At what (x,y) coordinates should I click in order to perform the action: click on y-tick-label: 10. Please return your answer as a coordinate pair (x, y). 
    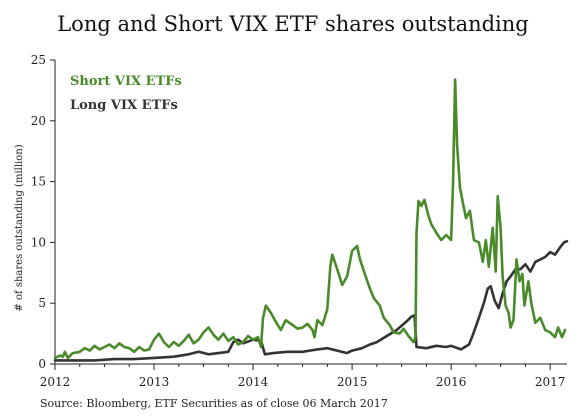
    Looking at the image, I should click on (38, 242).